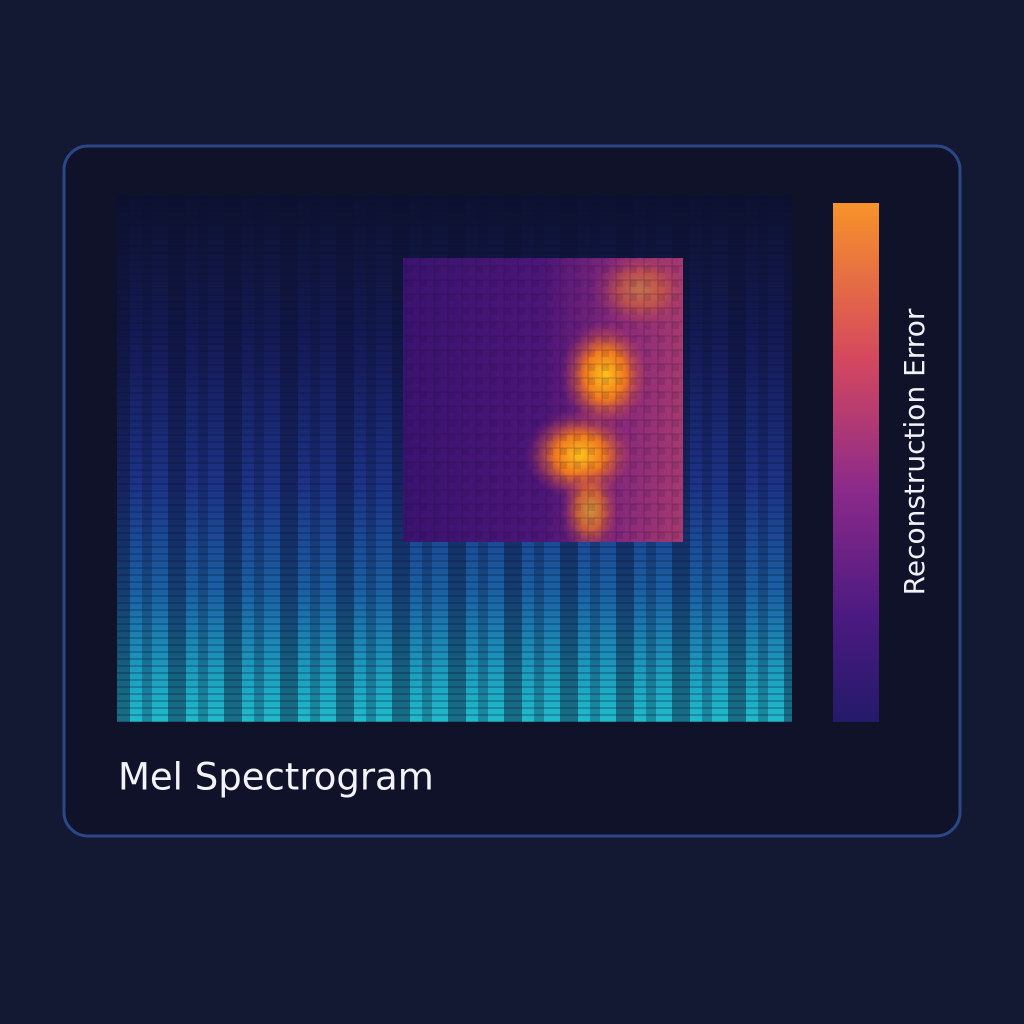 This screenshot has width=1024, height=1024. I want to click on colorbar-label: Reconstruction Error, so click(914, 451).